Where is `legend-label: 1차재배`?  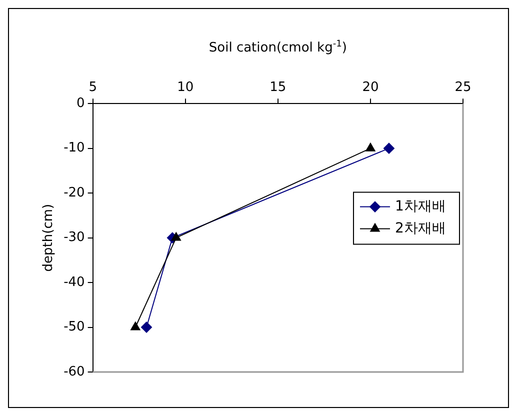
legend-label: 1차재배 is located at coordinates (420, 206).